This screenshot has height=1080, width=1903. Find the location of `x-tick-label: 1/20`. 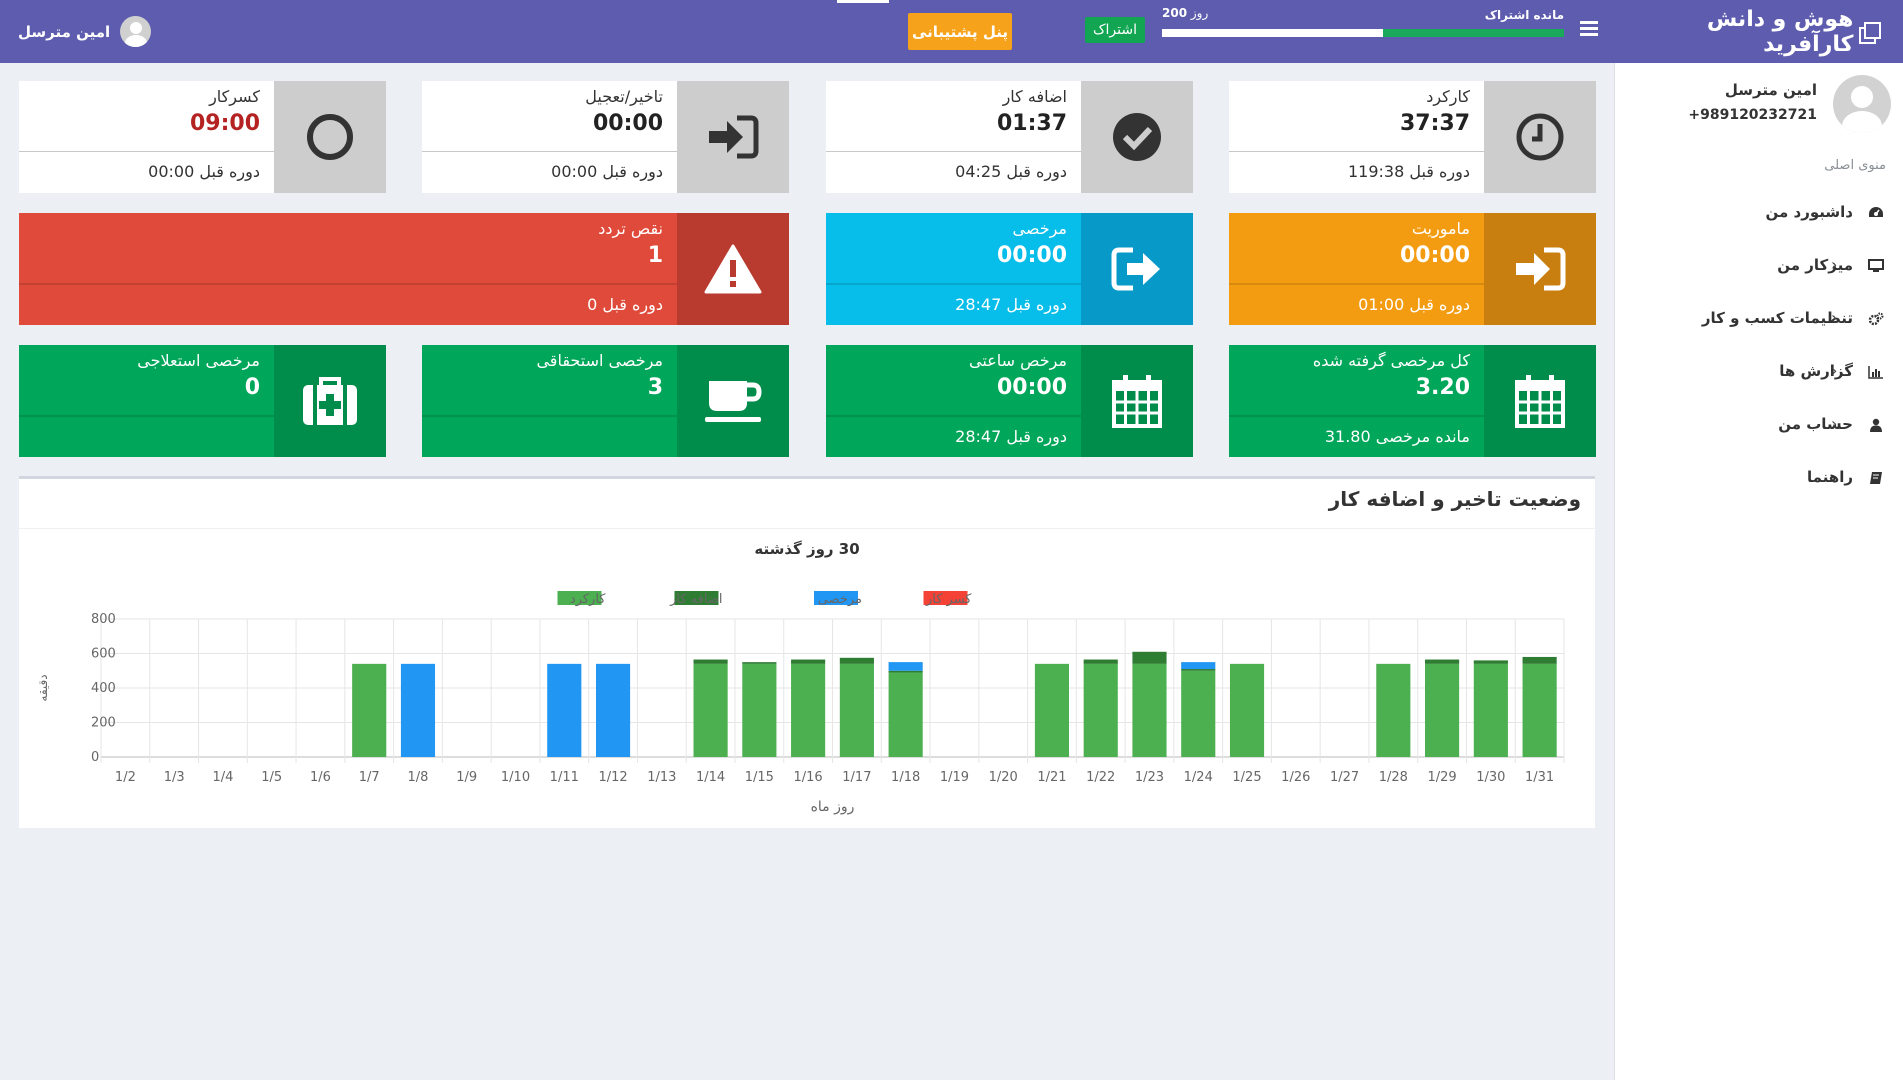

x-tick-label: 1/20 is located at coordinates (1003, 777).